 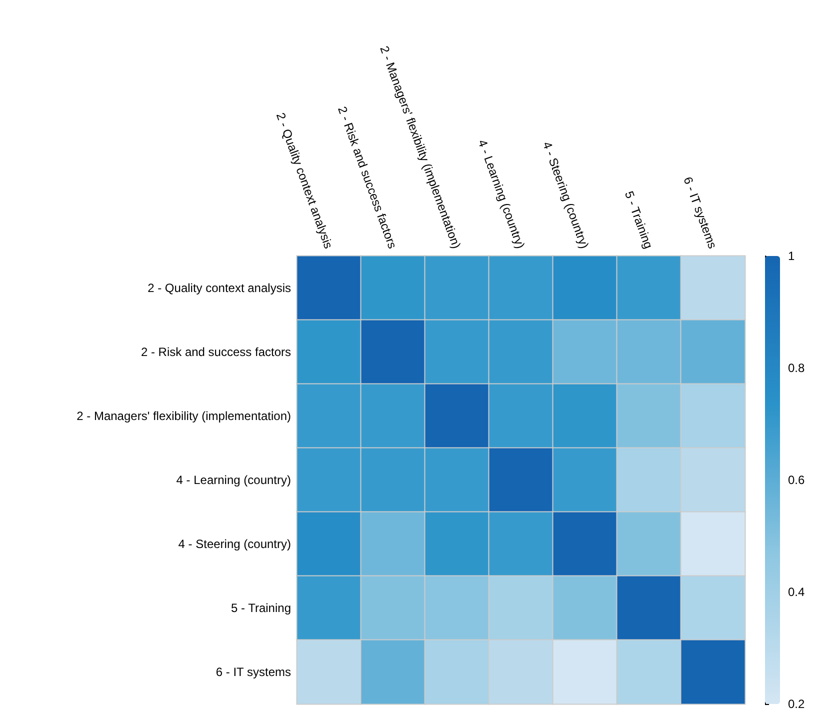 What do you see at coordinates (791, 256) in the screenshot?
I see `color-bar-label: 1` at bounding box center [791, 256].